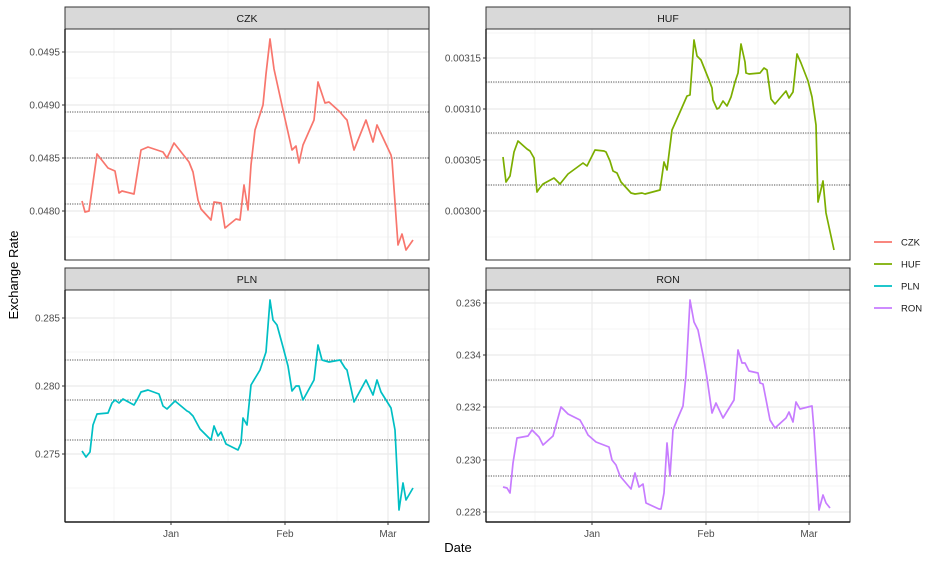 This screenshot has height=562, width=936. What do you see at coordinates (44, 159) in the screenshot?
I see `y-tick-label: 0.0485` at bounding box center [44, 159].